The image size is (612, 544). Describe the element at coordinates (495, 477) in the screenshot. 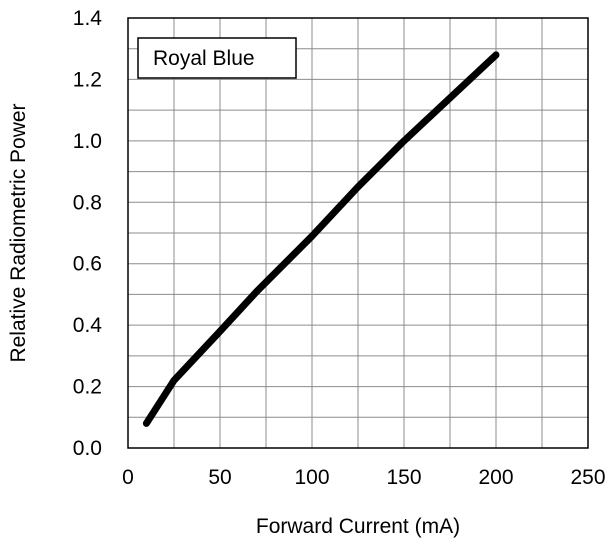

I see `x-tick-label: 200` at that location.